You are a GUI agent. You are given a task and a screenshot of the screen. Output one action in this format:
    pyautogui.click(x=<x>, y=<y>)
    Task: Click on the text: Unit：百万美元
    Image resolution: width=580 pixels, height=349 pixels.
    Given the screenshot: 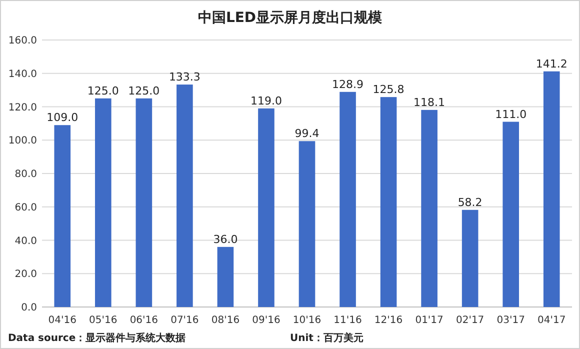 What is the action you would take?
    pyautogui.click(x=327, y=338)
    